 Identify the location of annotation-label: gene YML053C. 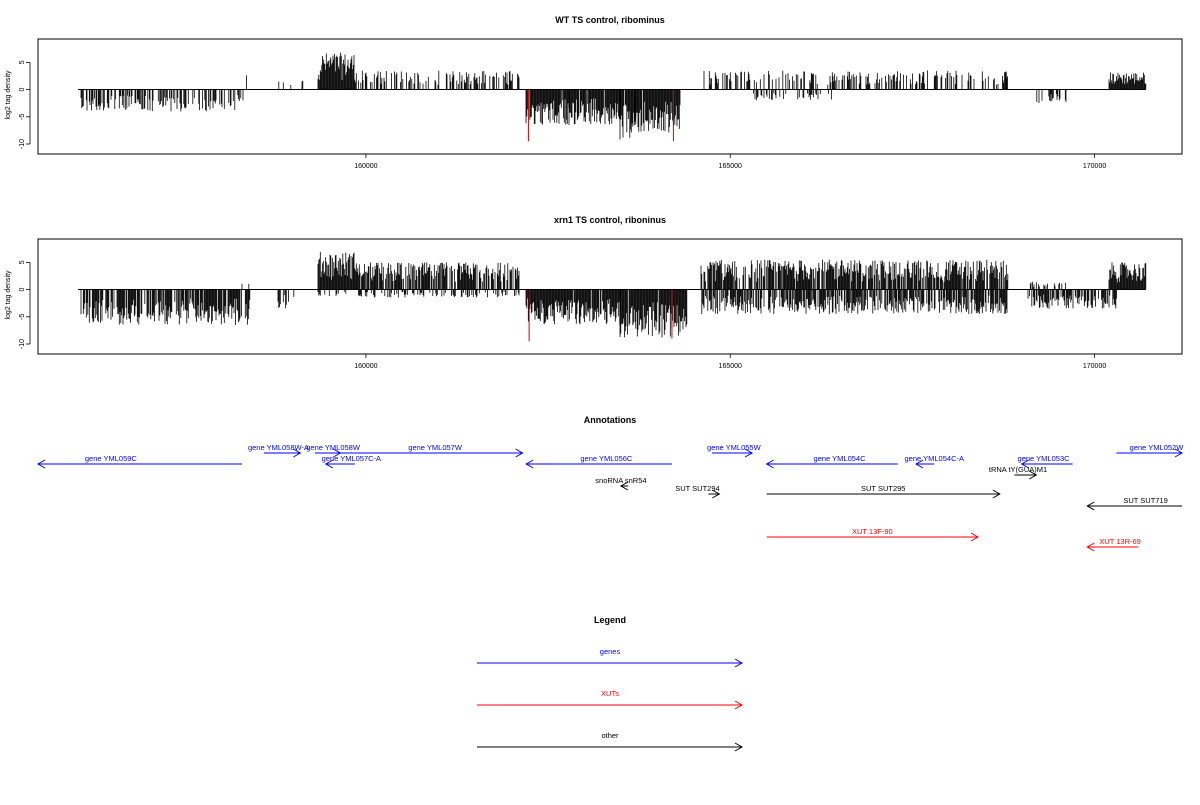
(1044, 458).